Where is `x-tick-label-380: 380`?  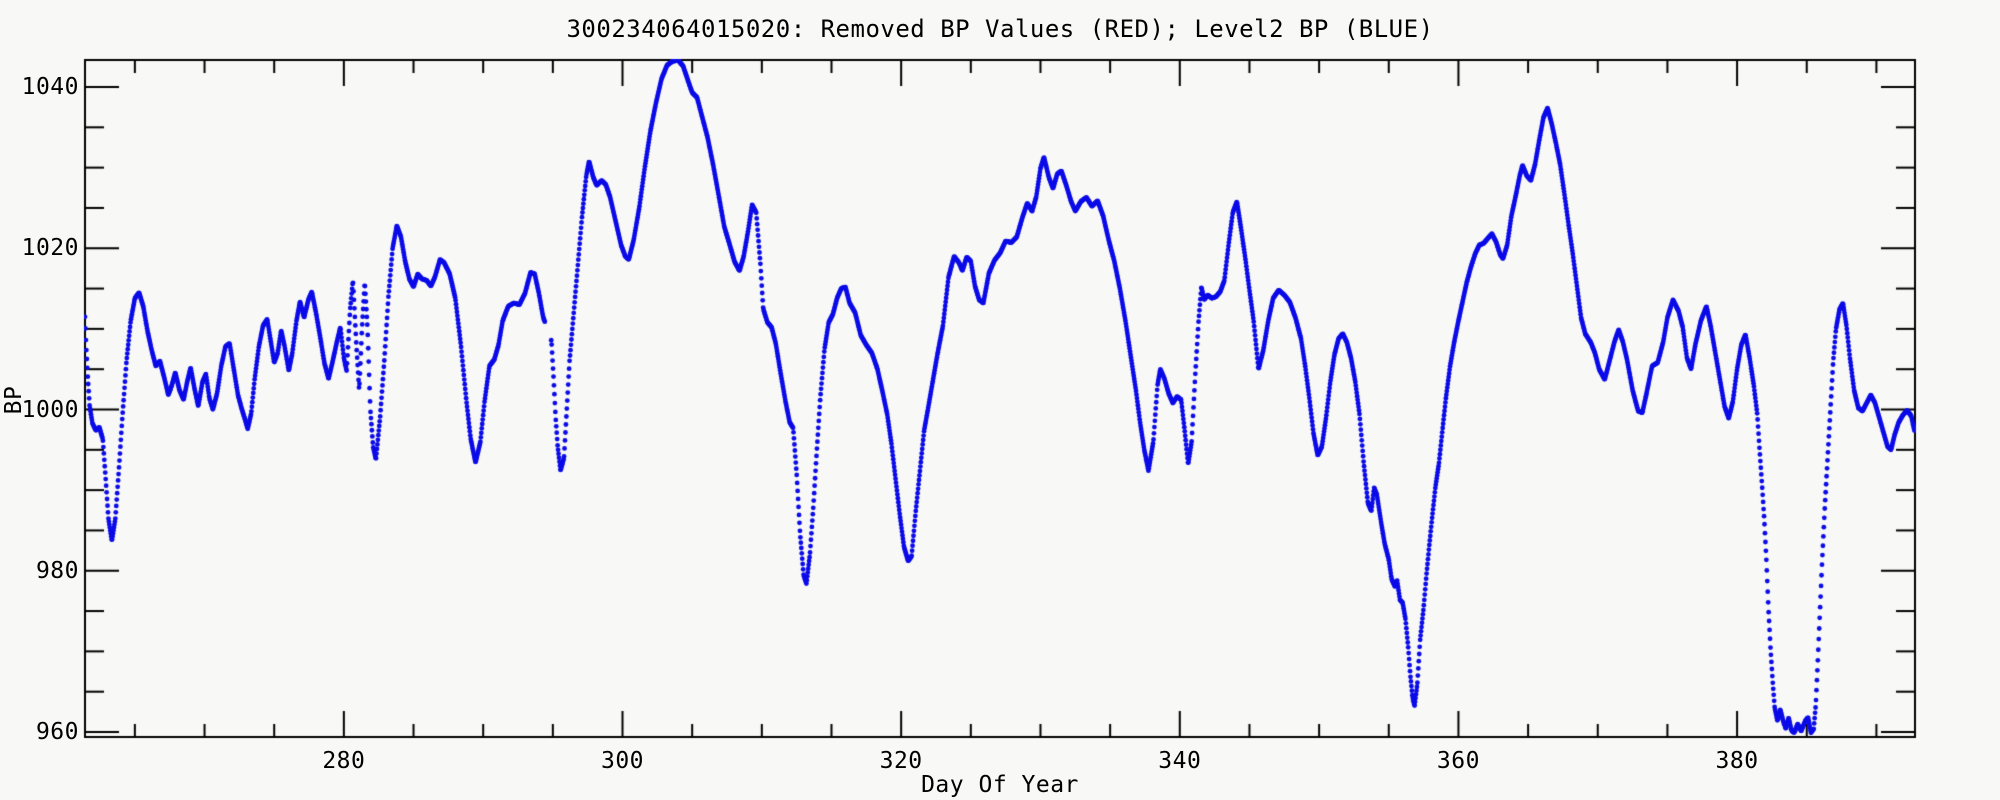
x-tick-label-380: 380 is located at coordinates (1737, 761).